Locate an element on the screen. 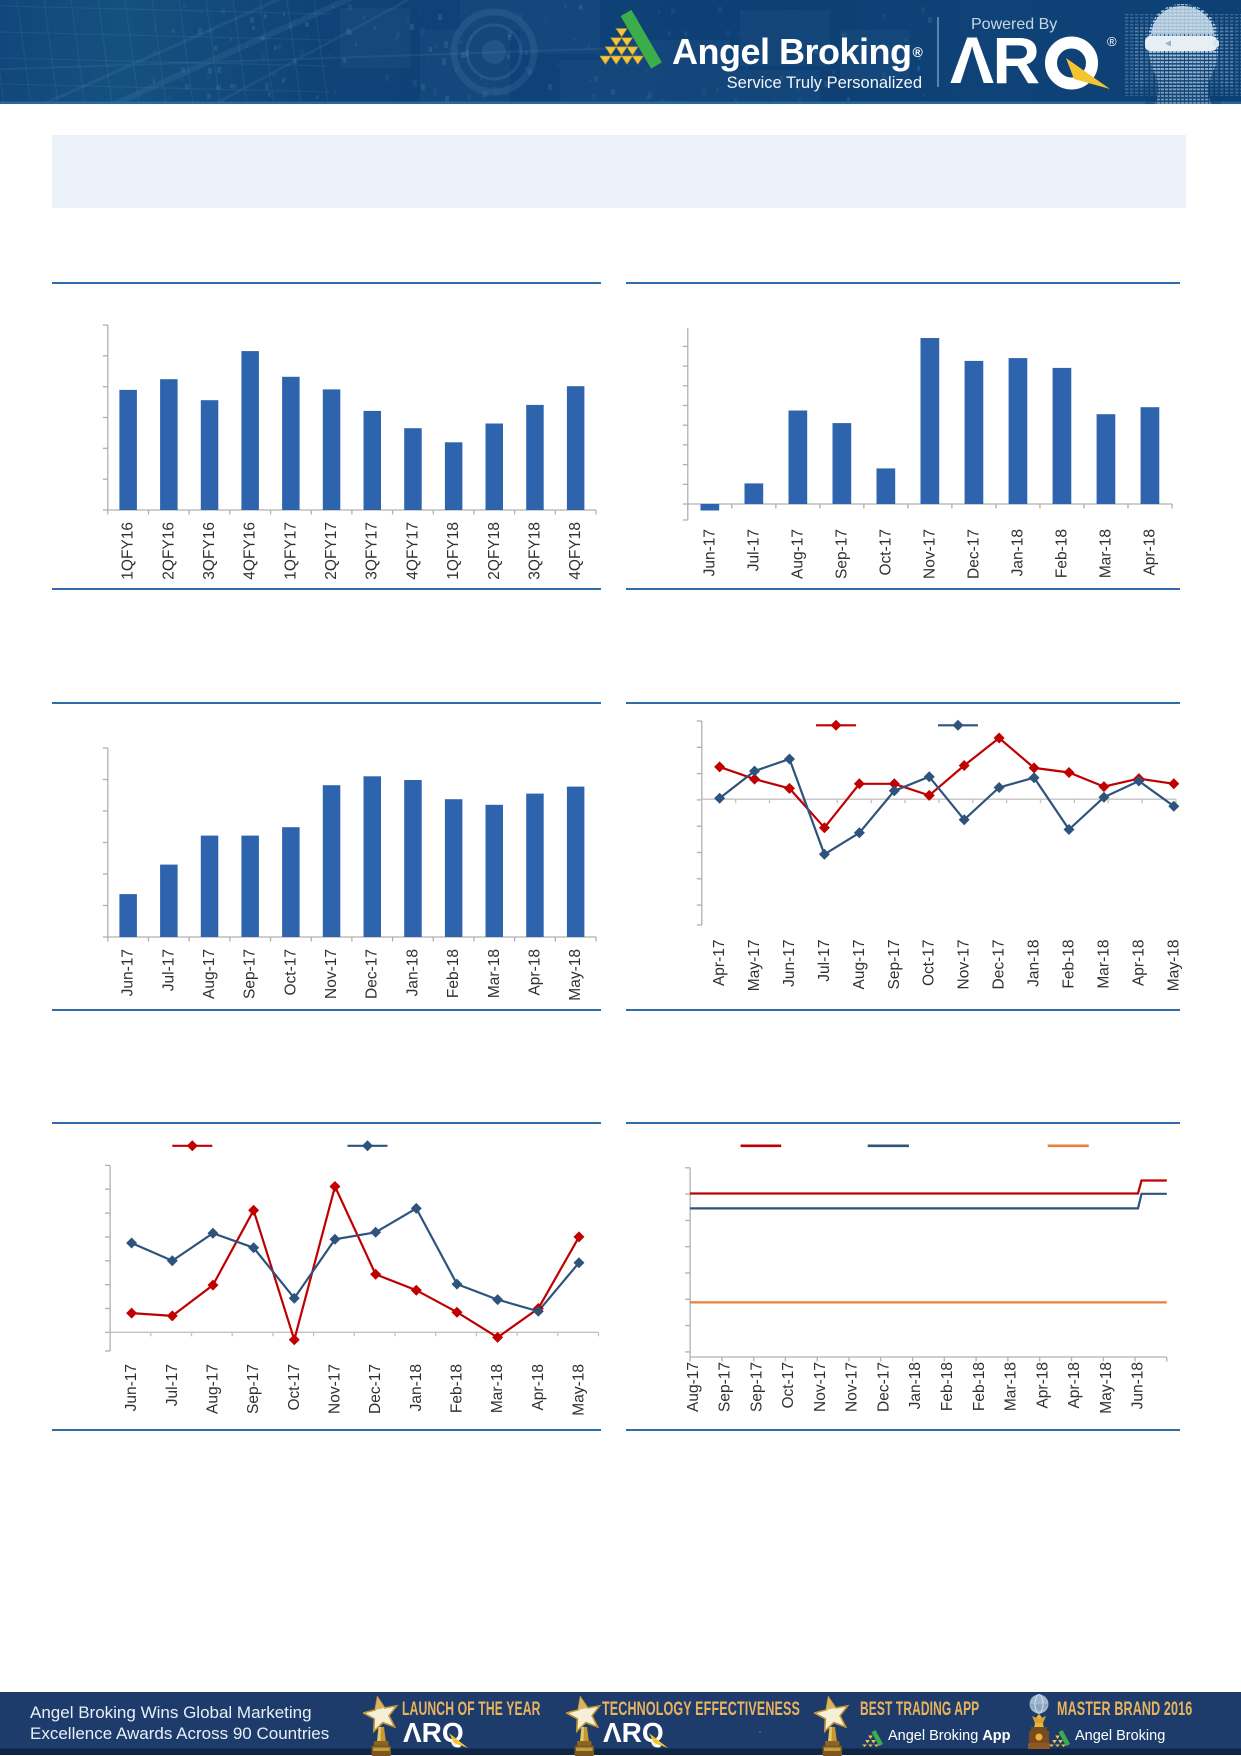 The width and height of the screenshot is (1241, 1756). svg-text: 1QFY16 is located at coordinates (128, 551).